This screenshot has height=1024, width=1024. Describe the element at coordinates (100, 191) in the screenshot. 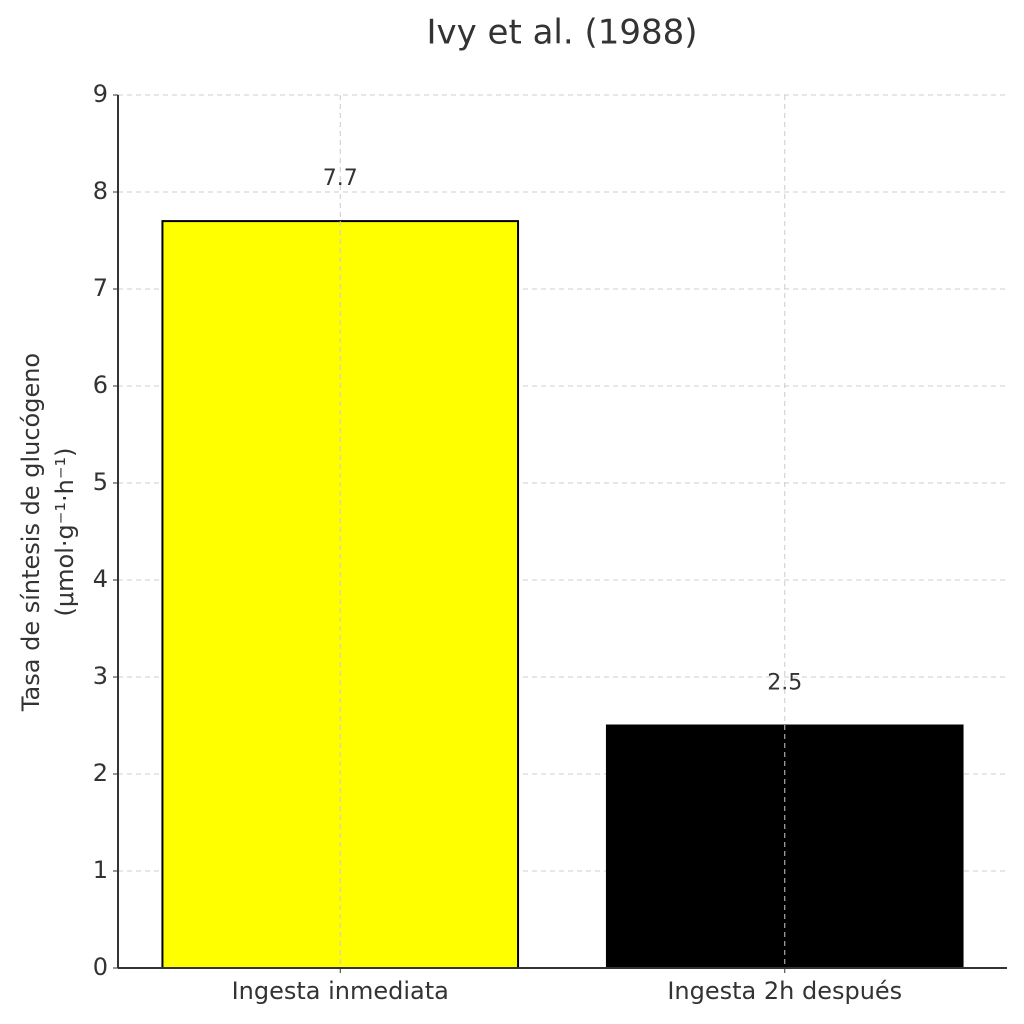

I see `y-tick-label: 8` at that location.